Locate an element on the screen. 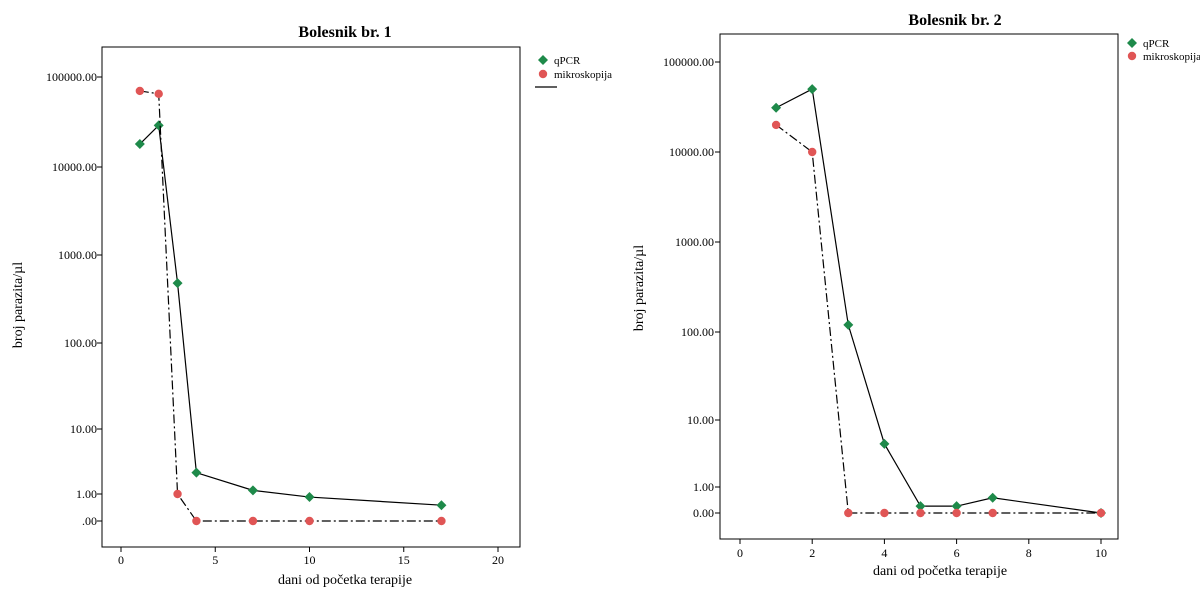 The height and width of the screenshot is (589, 1200). x-tick-label: 4 is located at coordinates (884, 553).